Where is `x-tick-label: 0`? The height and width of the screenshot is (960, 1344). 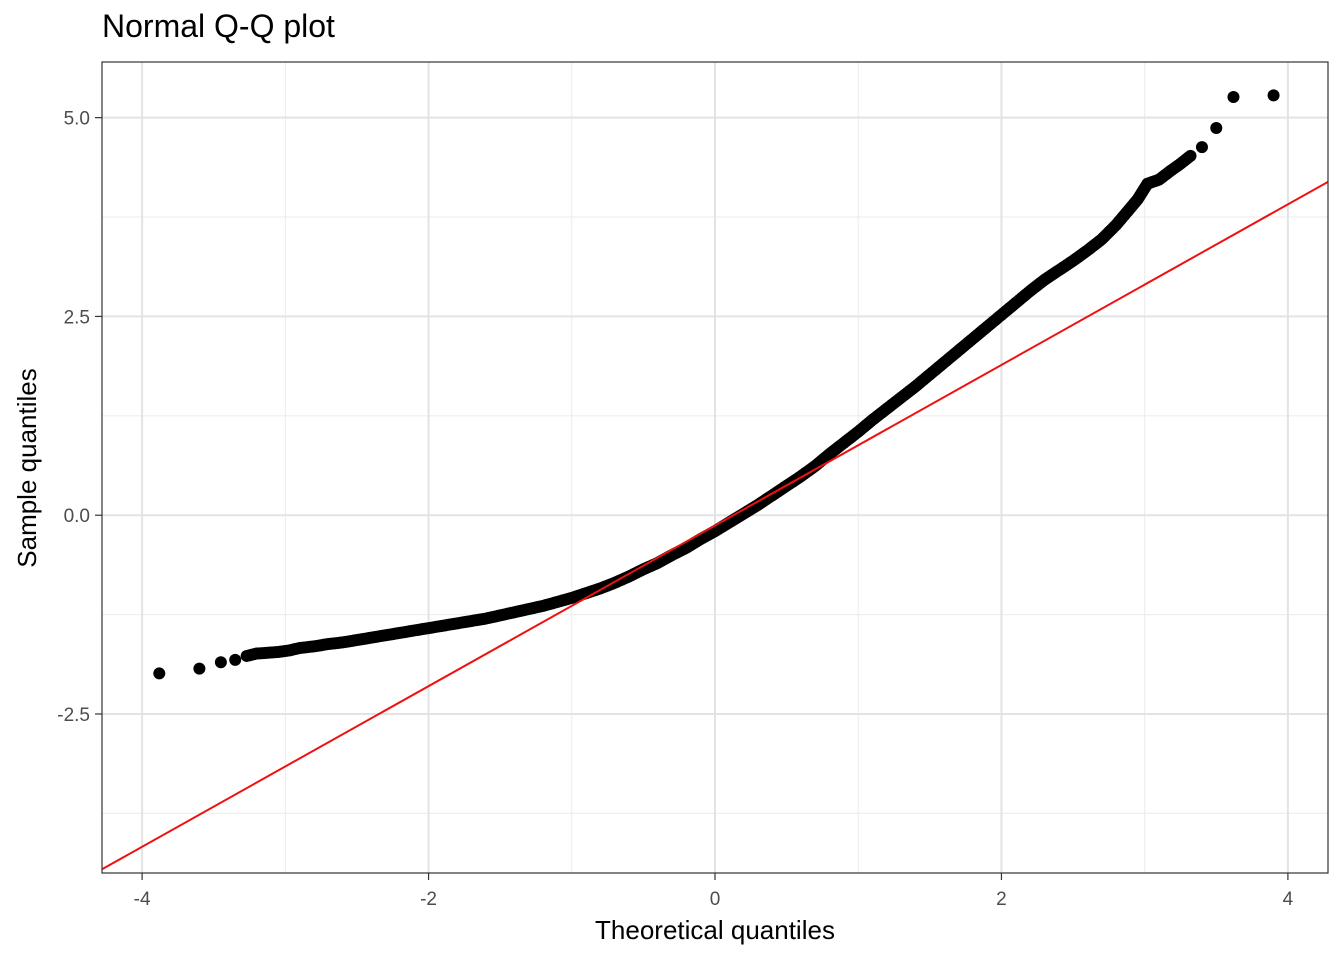
x-tick-label: 0 is located at coordinates (715, 899).